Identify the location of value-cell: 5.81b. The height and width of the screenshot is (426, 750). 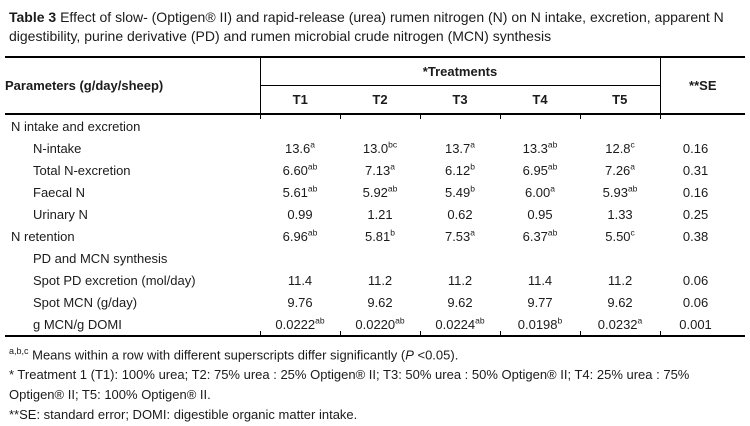
(380, 235).